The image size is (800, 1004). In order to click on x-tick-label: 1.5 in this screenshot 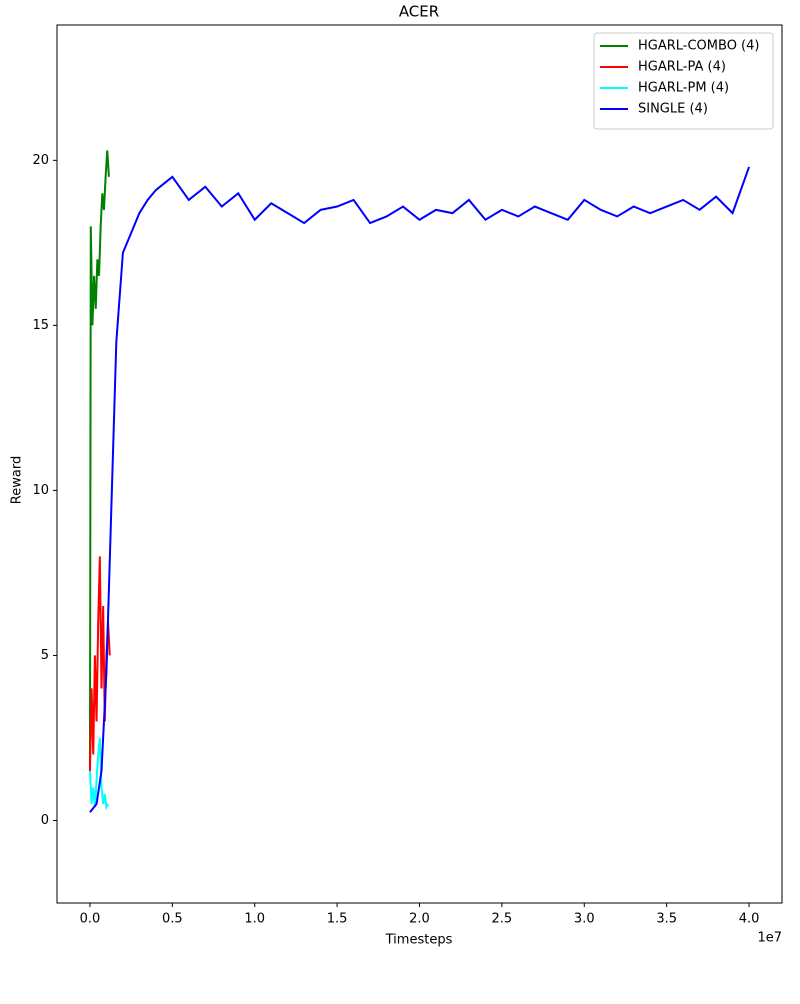, I will do `click(337, 919)`.